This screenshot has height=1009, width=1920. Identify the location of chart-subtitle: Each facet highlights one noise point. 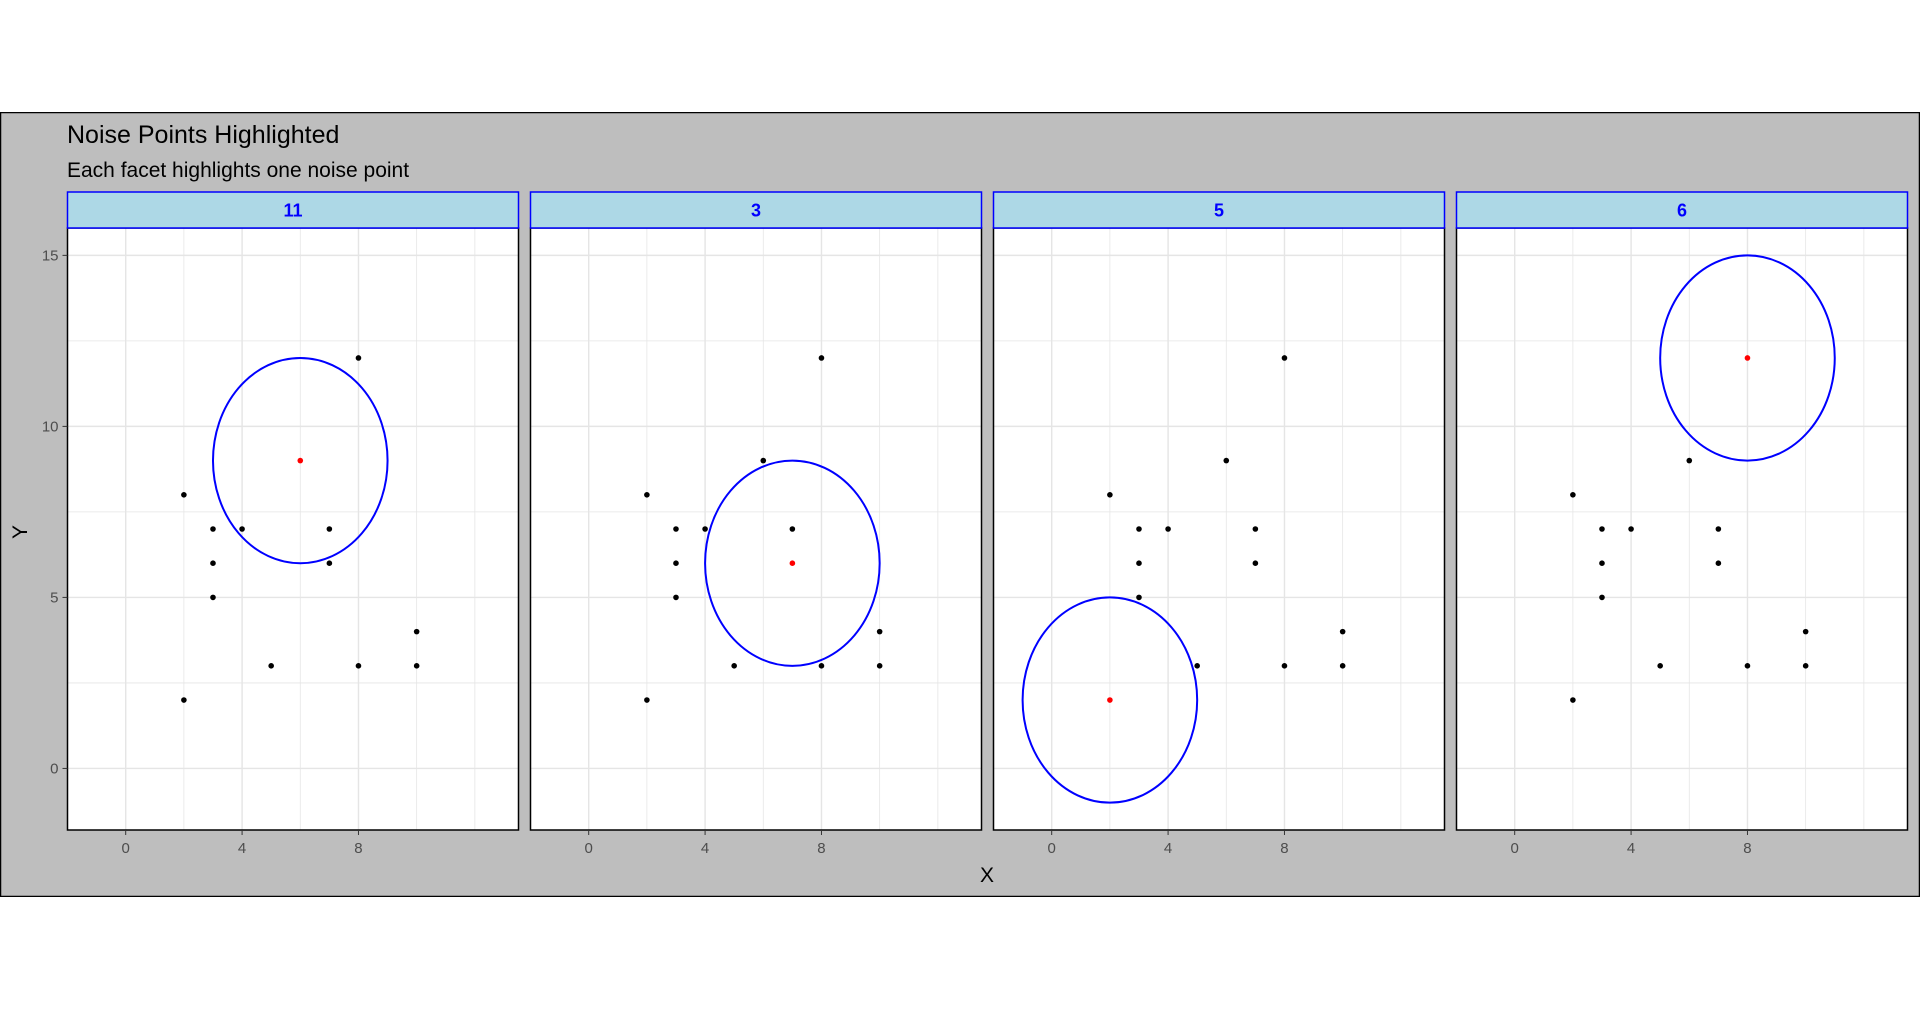
(238, 170).